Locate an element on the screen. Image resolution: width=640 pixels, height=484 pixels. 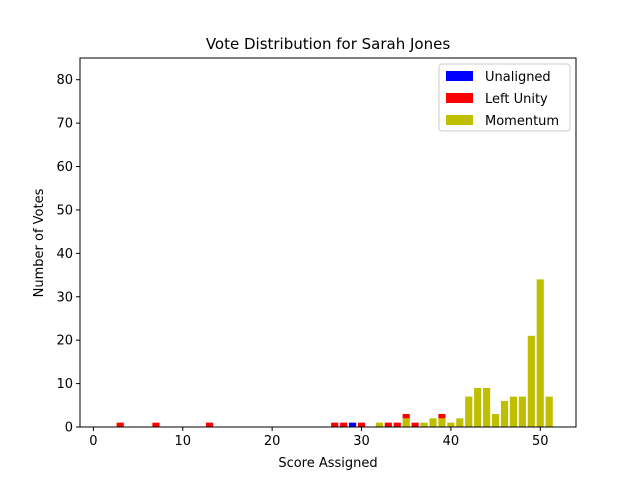
legend: Unaligned Left Unity Momentum is located at coordinates (504, 97).